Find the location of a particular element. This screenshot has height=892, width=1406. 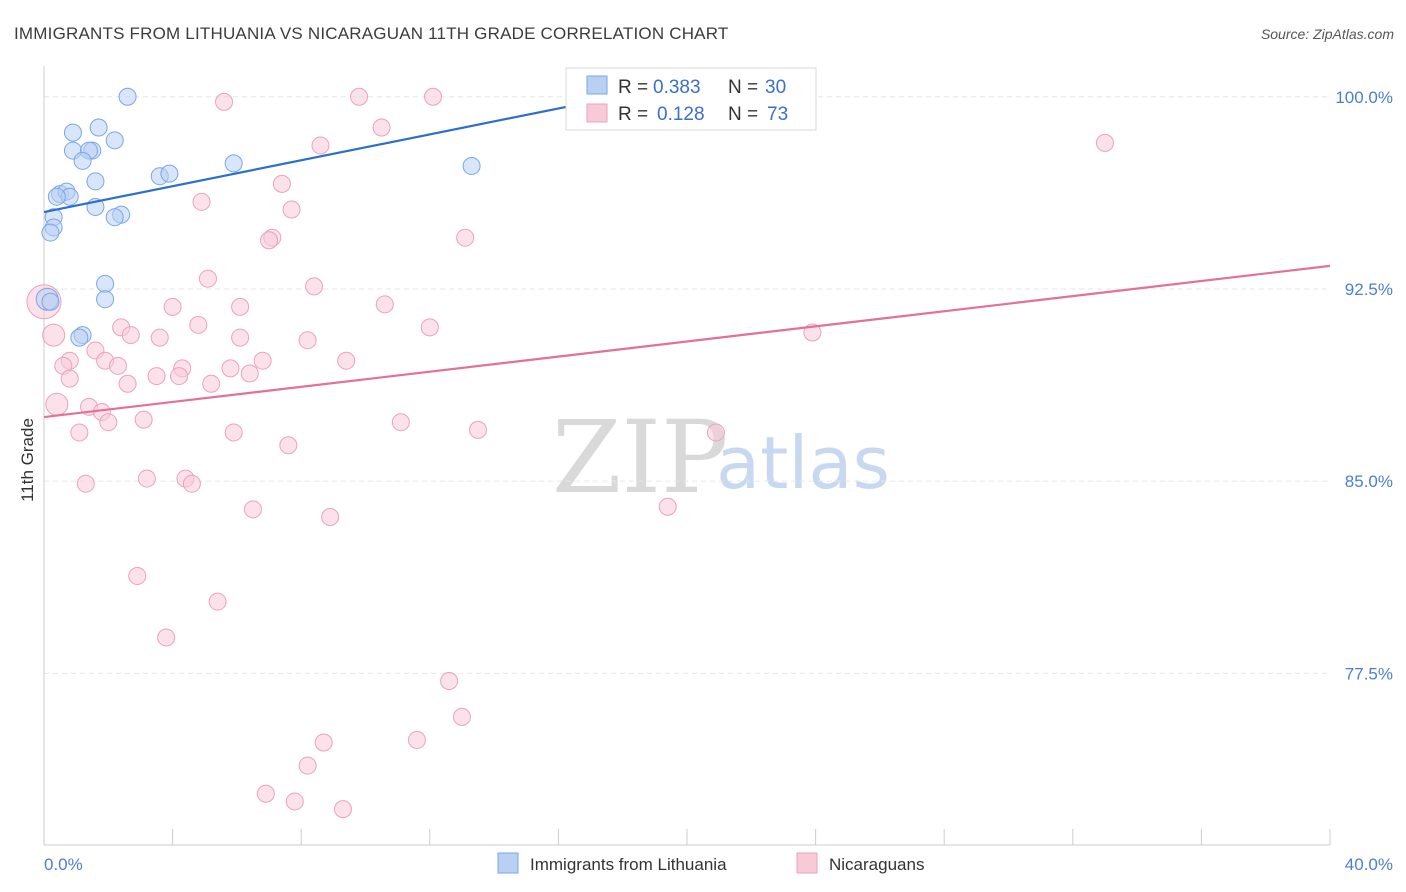

legend-r-label-nicaraguans: R = is located at coordinates (633, 114).